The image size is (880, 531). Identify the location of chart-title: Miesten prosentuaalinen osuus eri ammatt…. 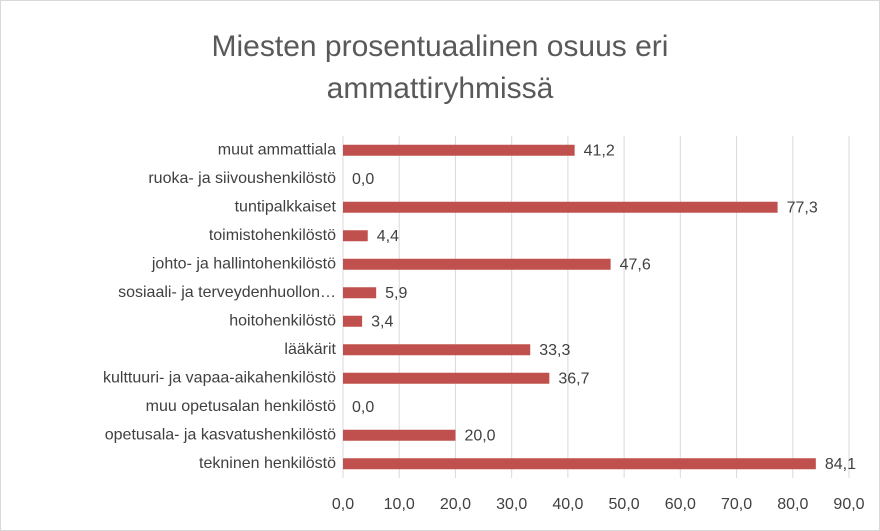
(440, 67).